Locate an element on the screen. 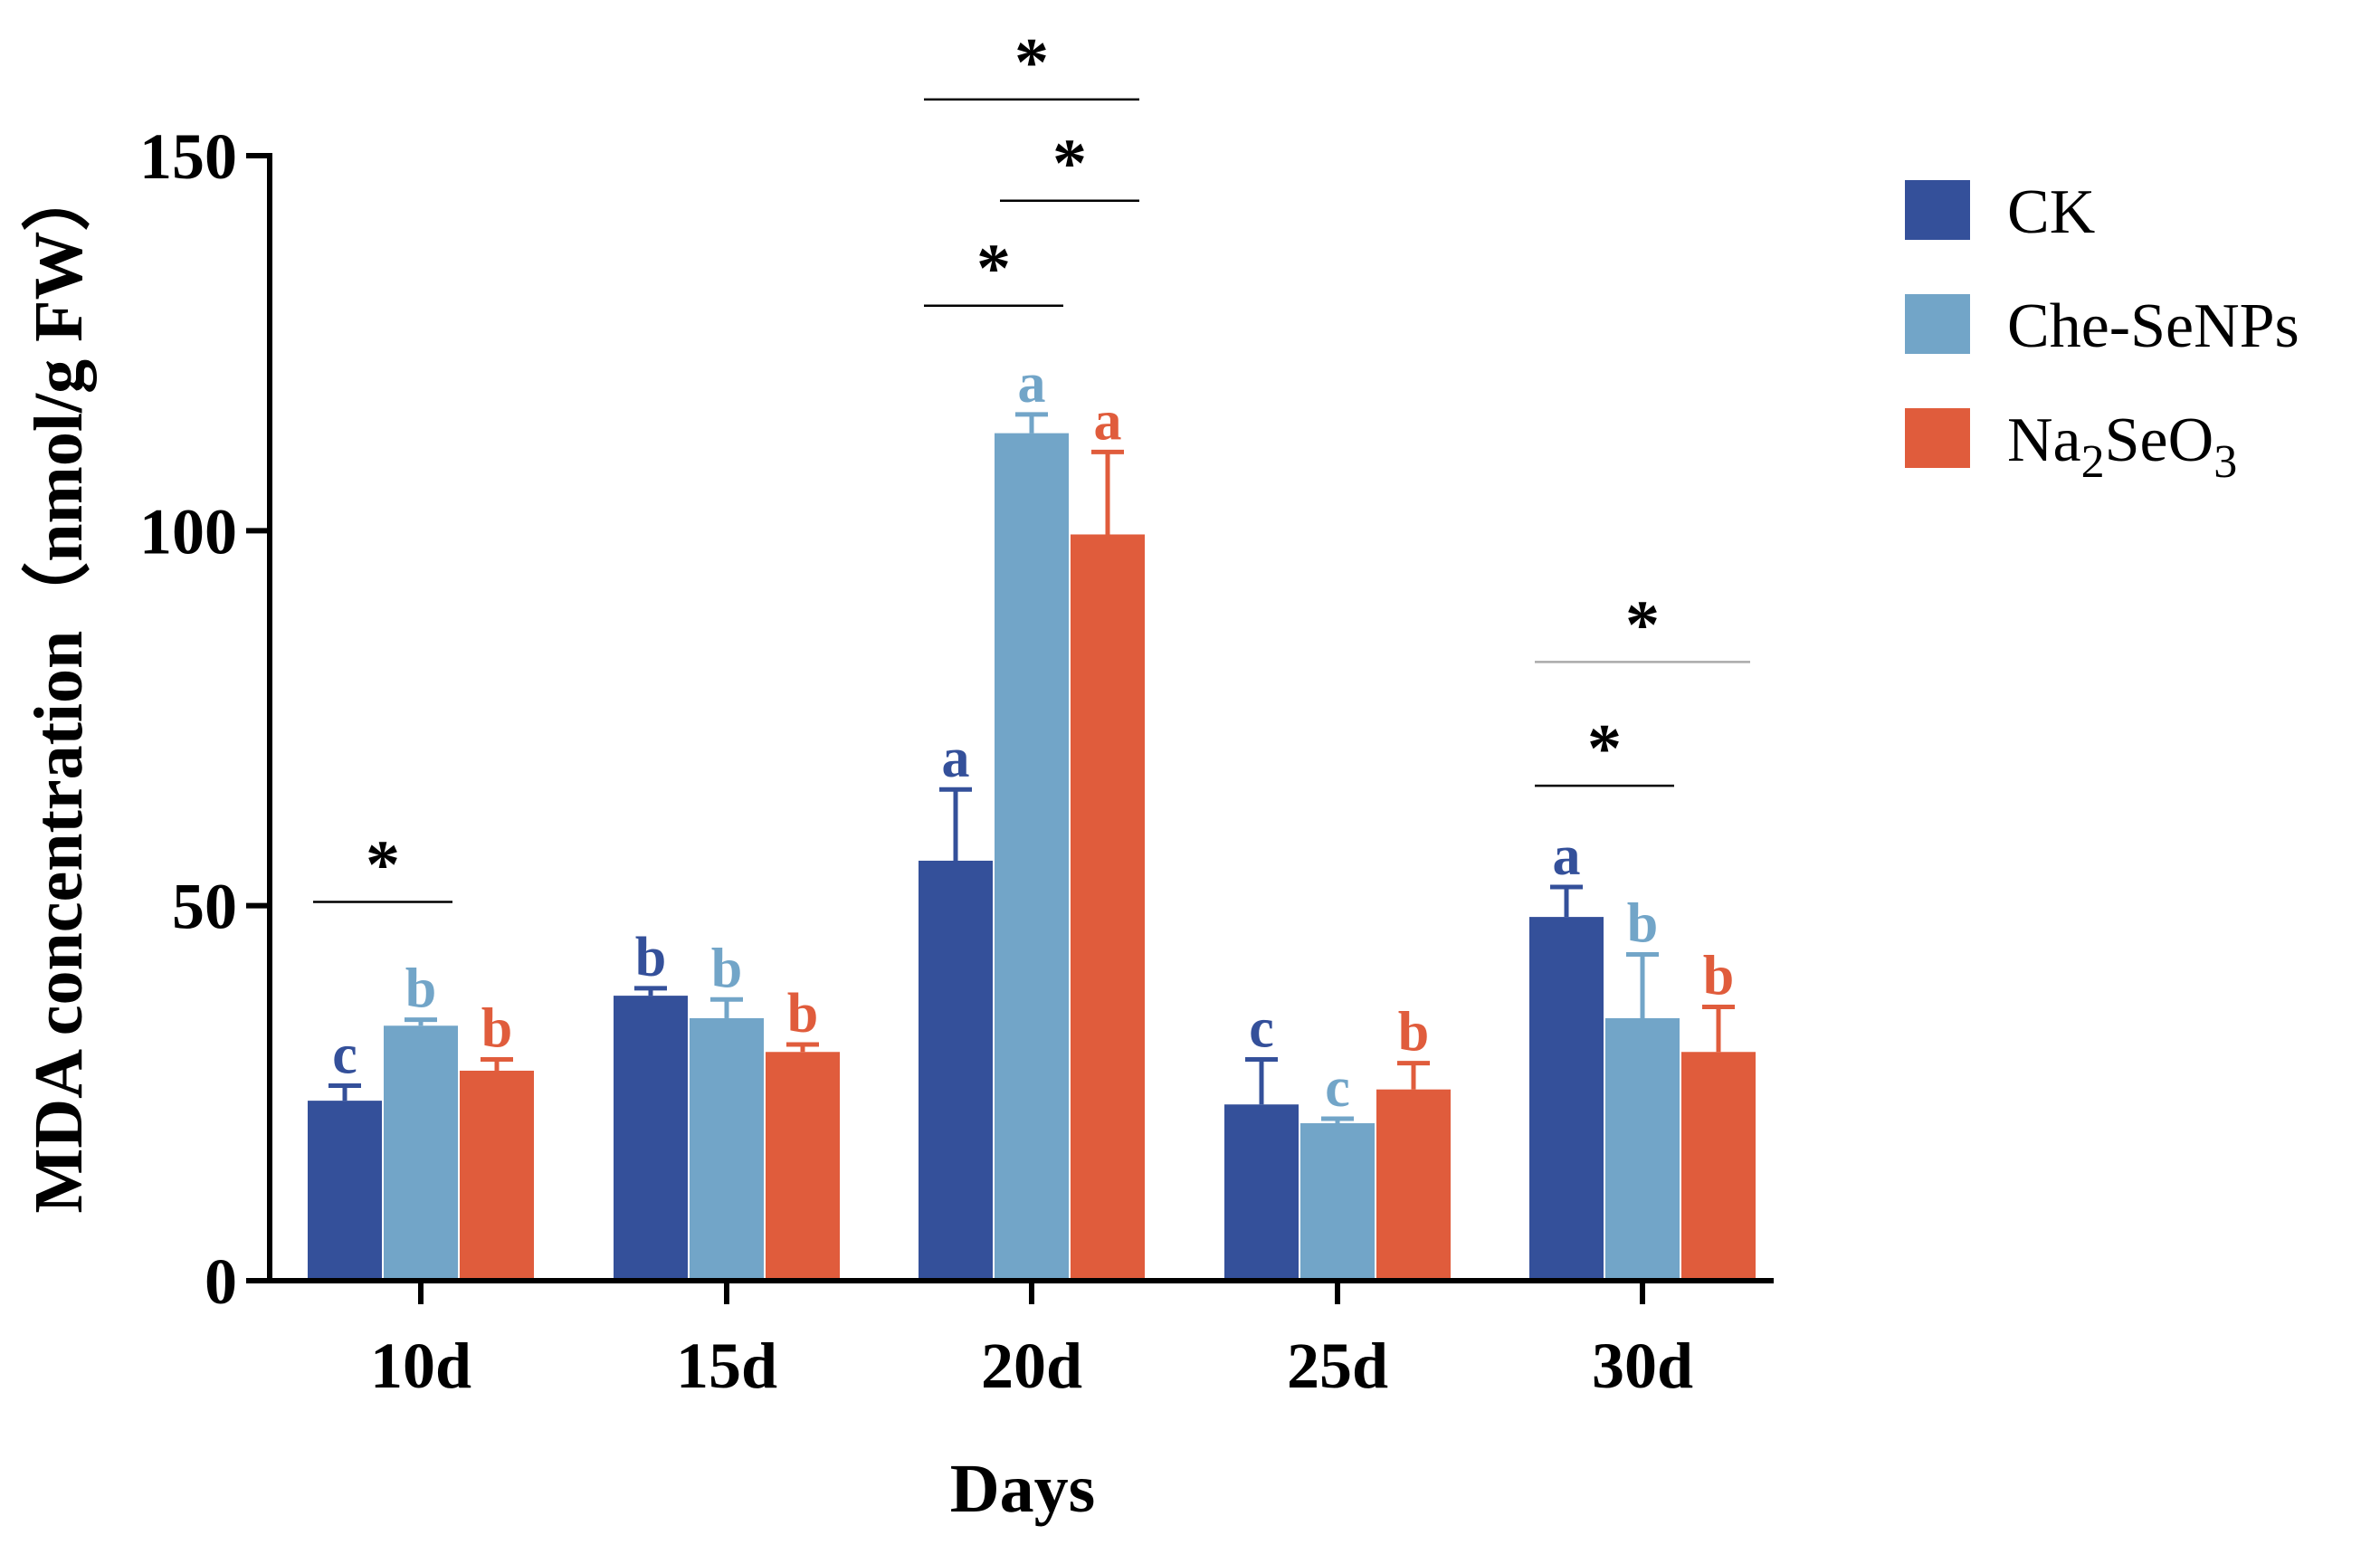 Image resolution: width=2380 pixels, height=1564 pixels. y-tick-label: 100 is located at coordinates (188, 531).